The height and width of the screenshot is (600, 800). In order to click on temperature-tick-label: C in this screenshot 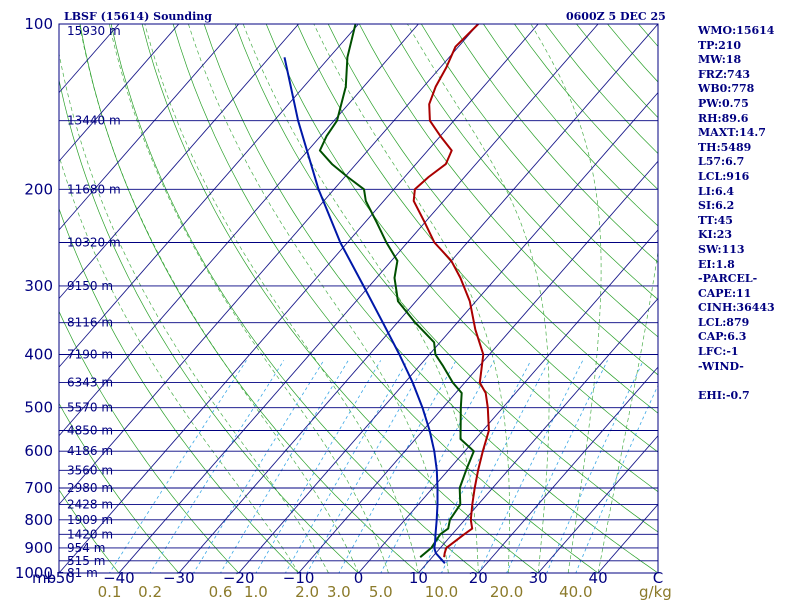, I will do `click(658, 578)`.